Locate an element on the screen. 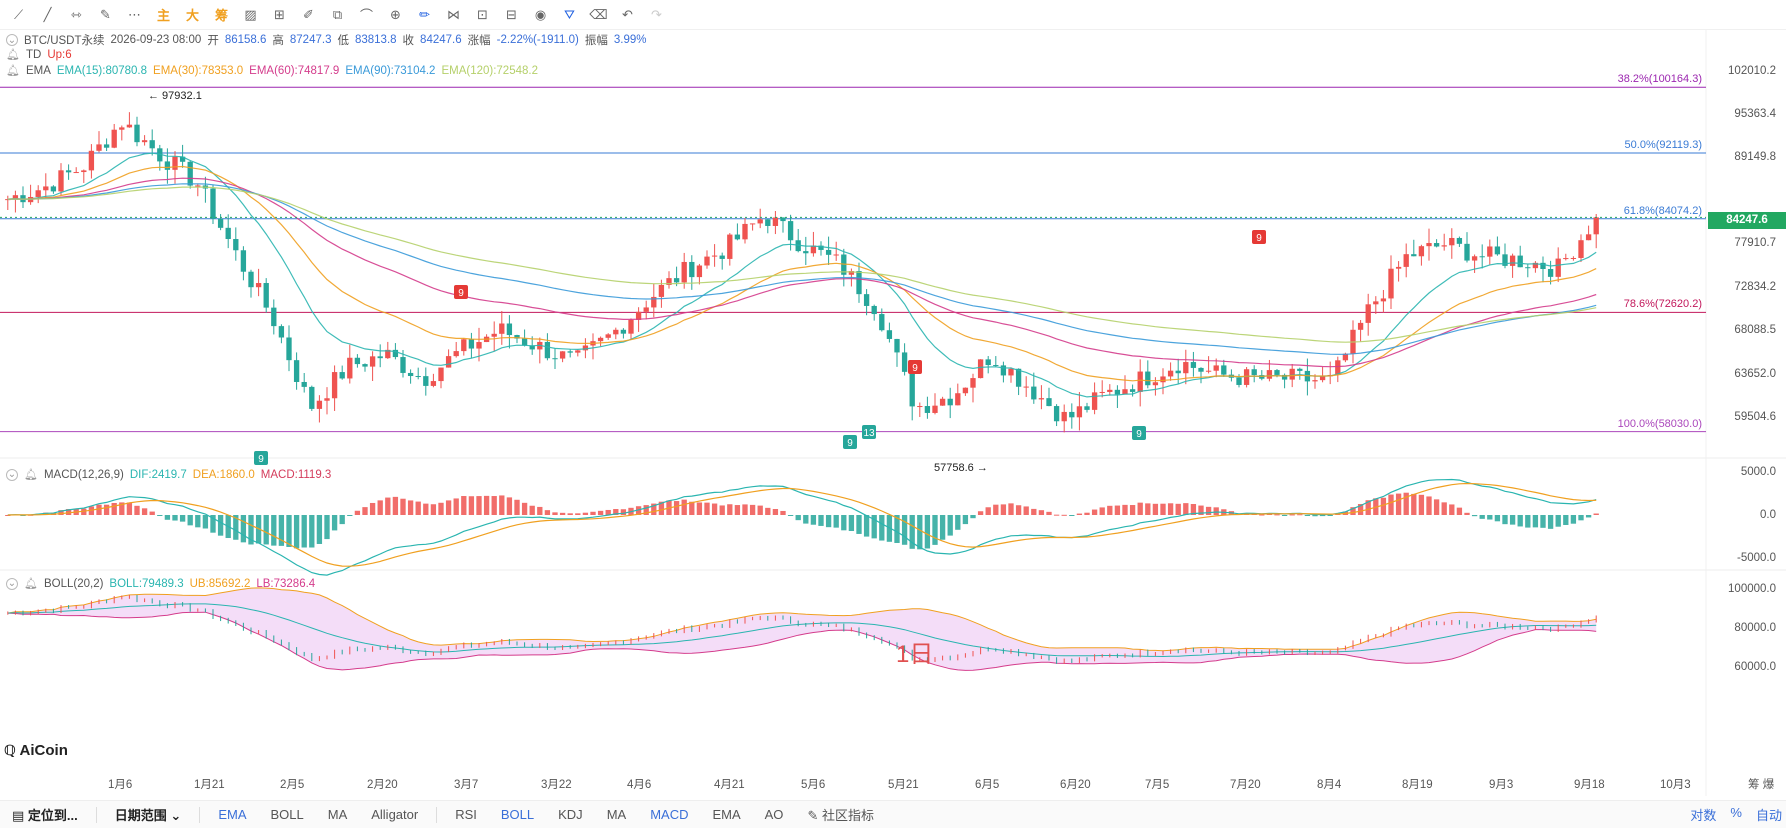 This screenshot has height=828, width=1786. measure-icon: ⊞ is located at coordinates (279, 14).